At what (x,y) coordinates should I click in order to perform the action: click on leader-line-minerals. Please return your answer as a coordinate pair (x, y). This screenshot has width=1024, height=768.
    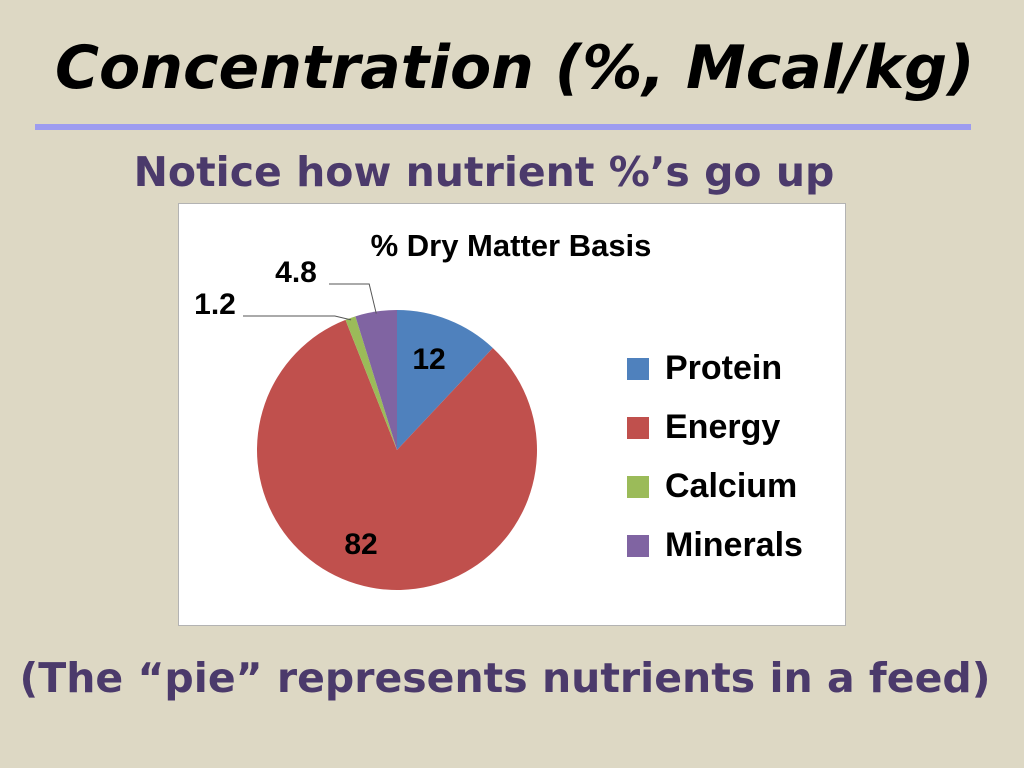
    Looking at the image, I should click on (353, 298).